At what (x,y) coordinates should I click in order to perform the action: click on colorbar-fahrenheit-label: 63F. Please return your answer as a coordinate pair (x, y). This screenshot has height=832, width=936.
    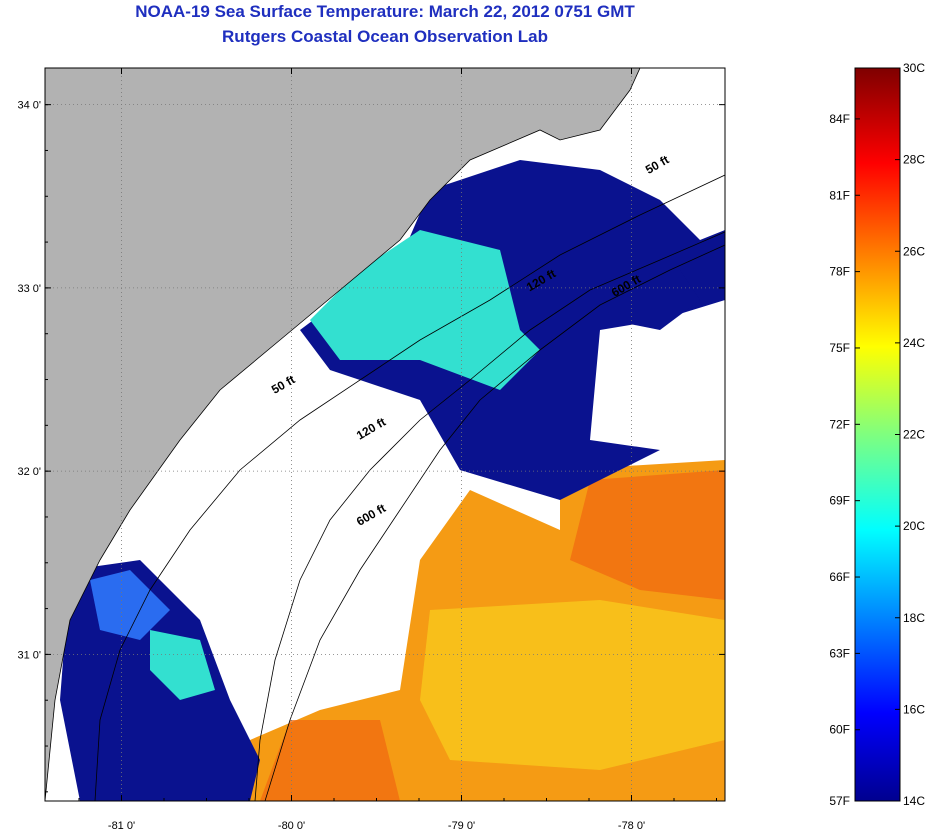
    Looking at the image, I should click on (839, 653).